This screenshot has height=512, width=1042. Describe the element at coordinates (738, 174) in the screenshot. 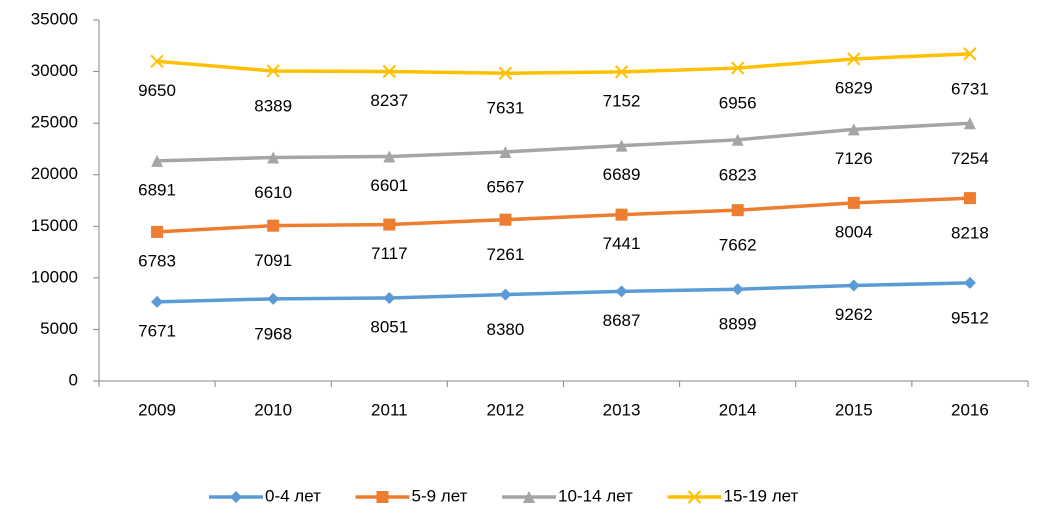

I see `data-label: 6823` at that location.